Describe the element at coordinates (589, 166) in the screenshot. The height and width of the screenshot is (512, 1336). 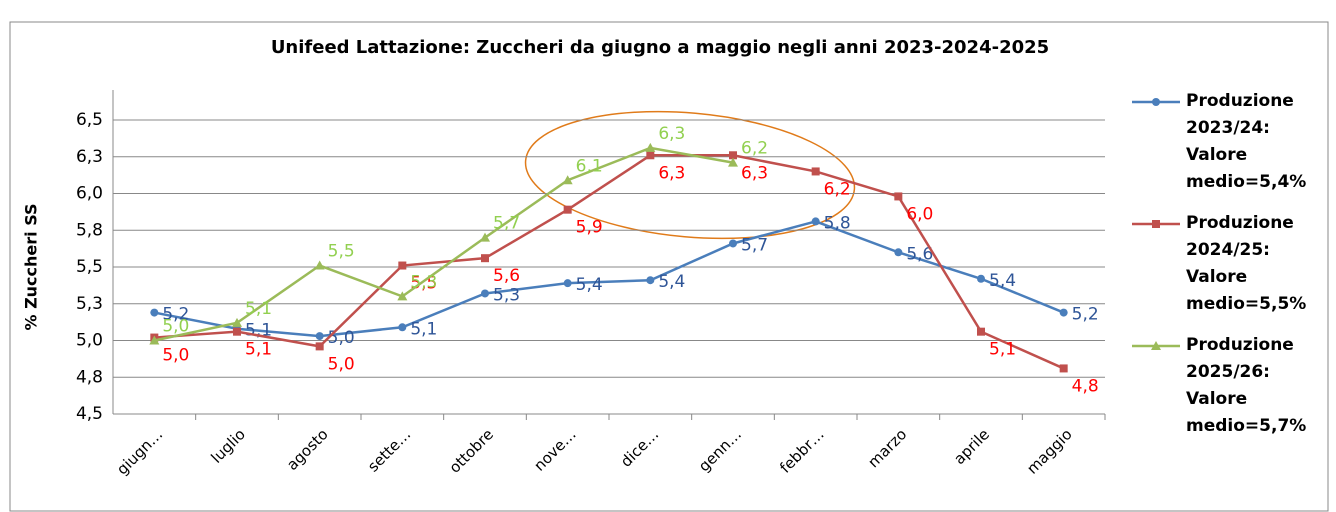
I see `data-label: 6,1` at that location.